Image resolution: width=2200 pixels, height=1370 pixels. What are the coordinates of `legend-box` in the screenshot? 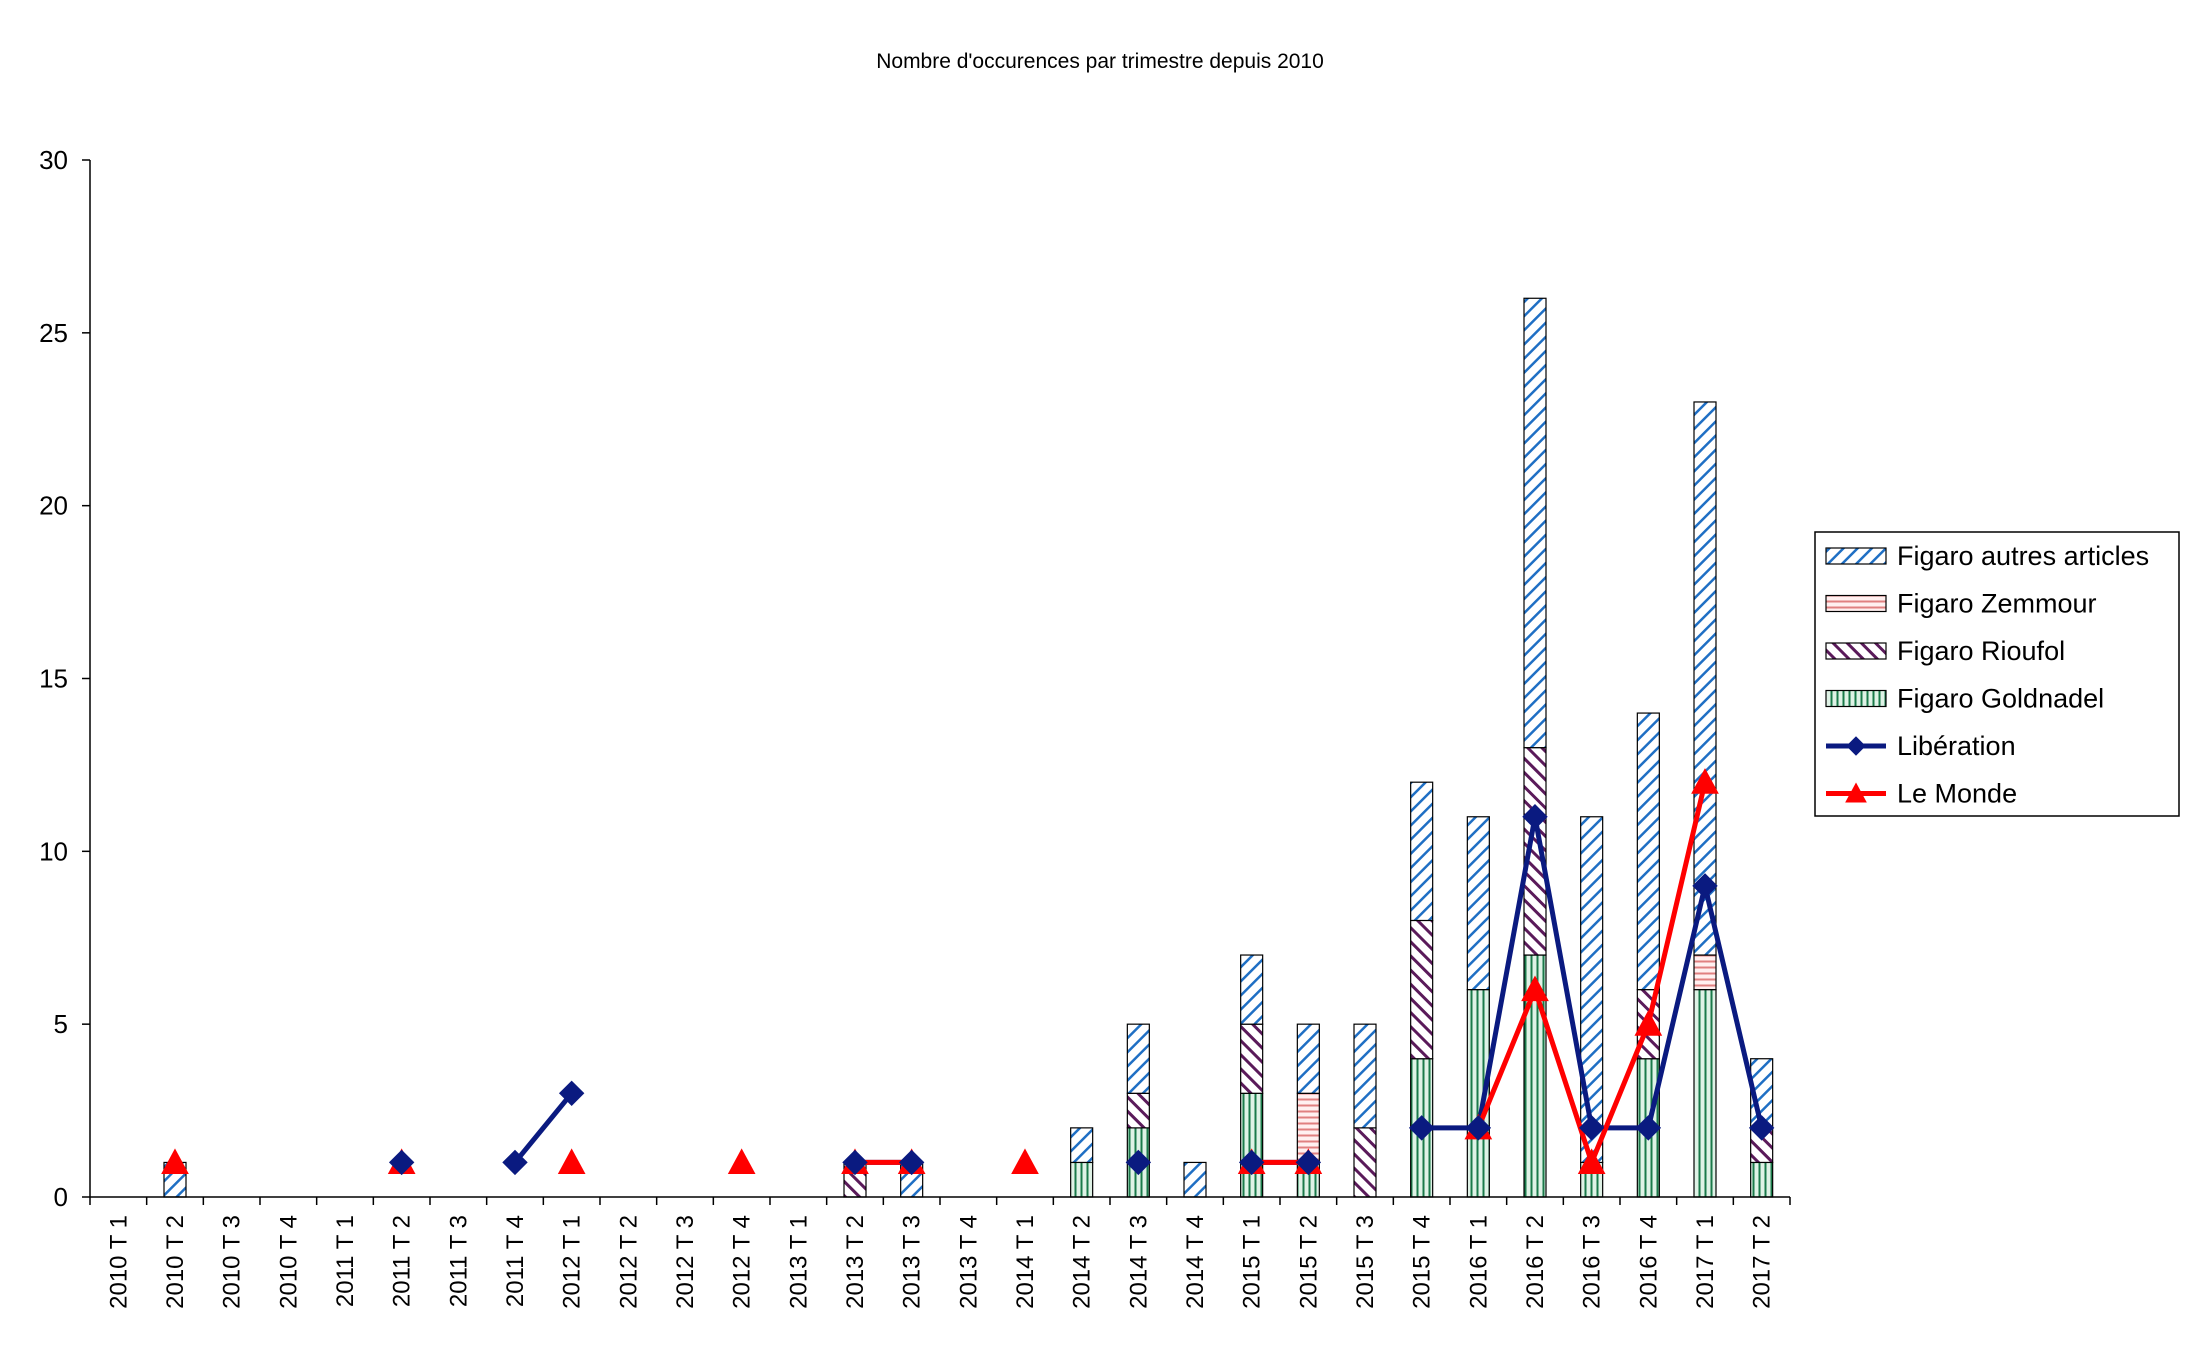 It's located at (1997, 674).